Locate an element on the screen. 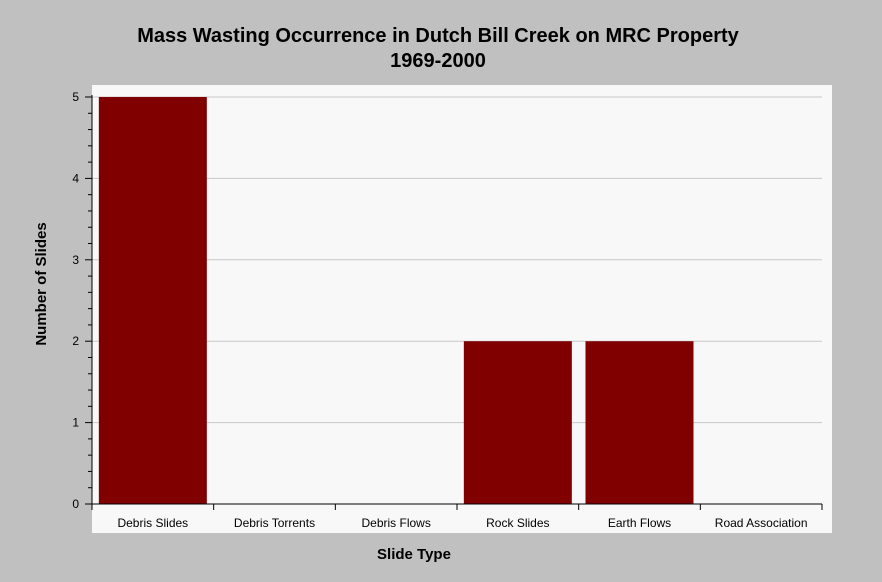  x-tick-label: Debris Torrents is located at coordinates (274, 523).